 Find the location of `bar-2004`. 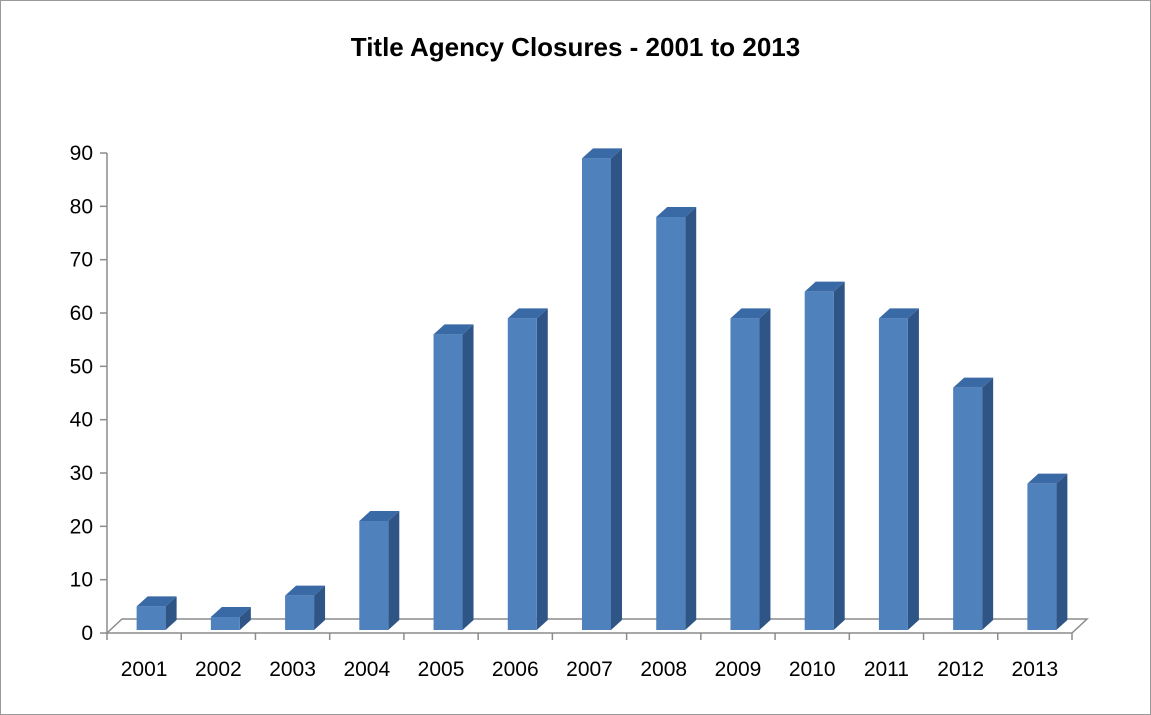

bar-2004 is located at coordinates (379, 570).